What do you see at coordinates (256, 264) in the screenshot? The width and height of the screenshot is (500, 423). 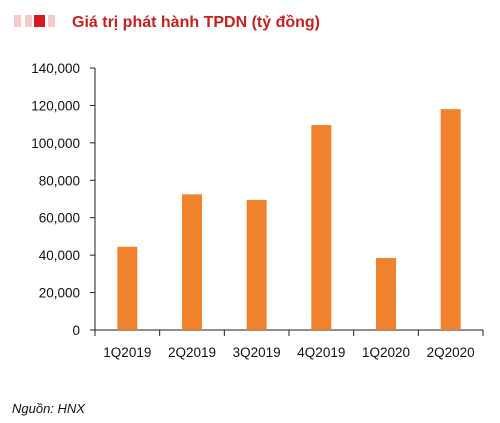 I see `bar-3Q2019` at bounding box center [256, 264].